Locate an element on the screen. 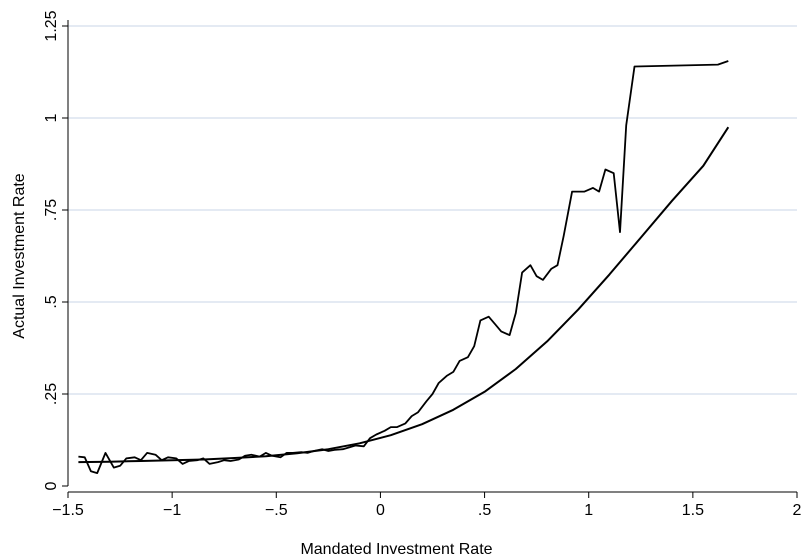 This screenshot has width=805, height=560. x-tick-label: −1.5 is located at coordinates (68, 510).